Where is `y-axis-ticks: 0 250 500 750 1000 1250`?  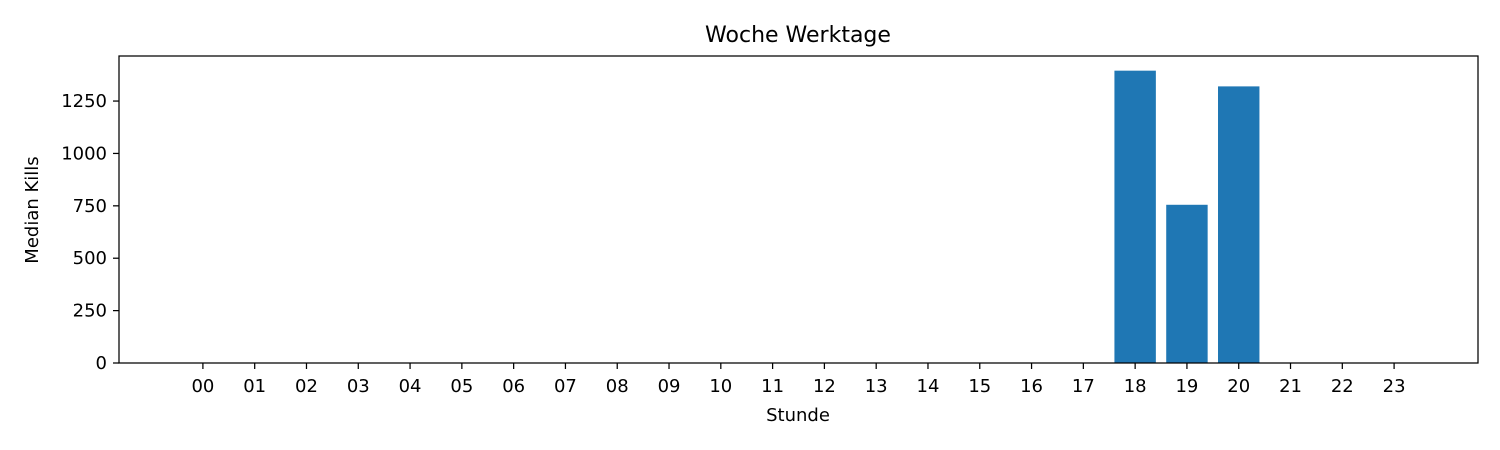 y-axis-ticks: 0 250 500 750 1000 1250 is located at coordinates (90, 232).